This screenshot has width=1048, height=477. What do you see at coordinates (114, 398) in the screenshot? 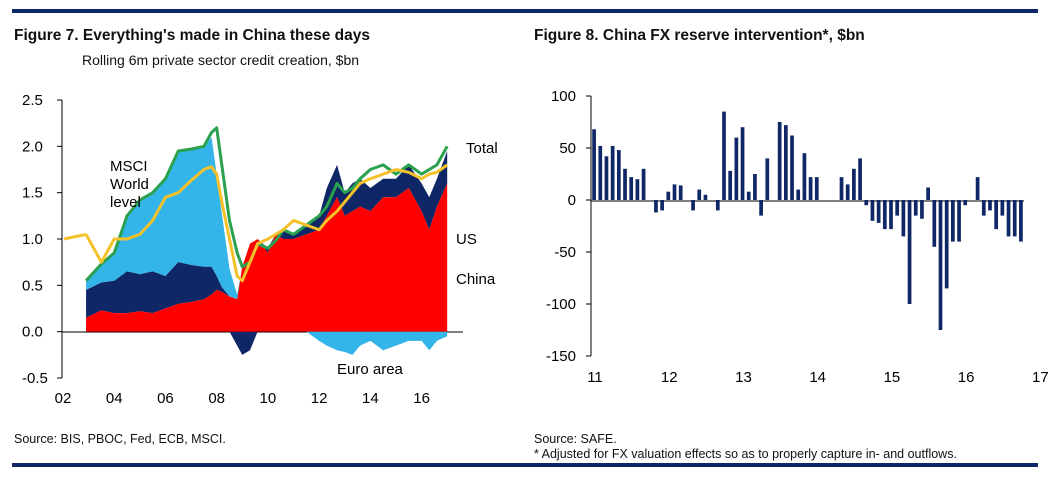
I see `fig7-x-tick-label: 04` at bounding box center [114, 398].